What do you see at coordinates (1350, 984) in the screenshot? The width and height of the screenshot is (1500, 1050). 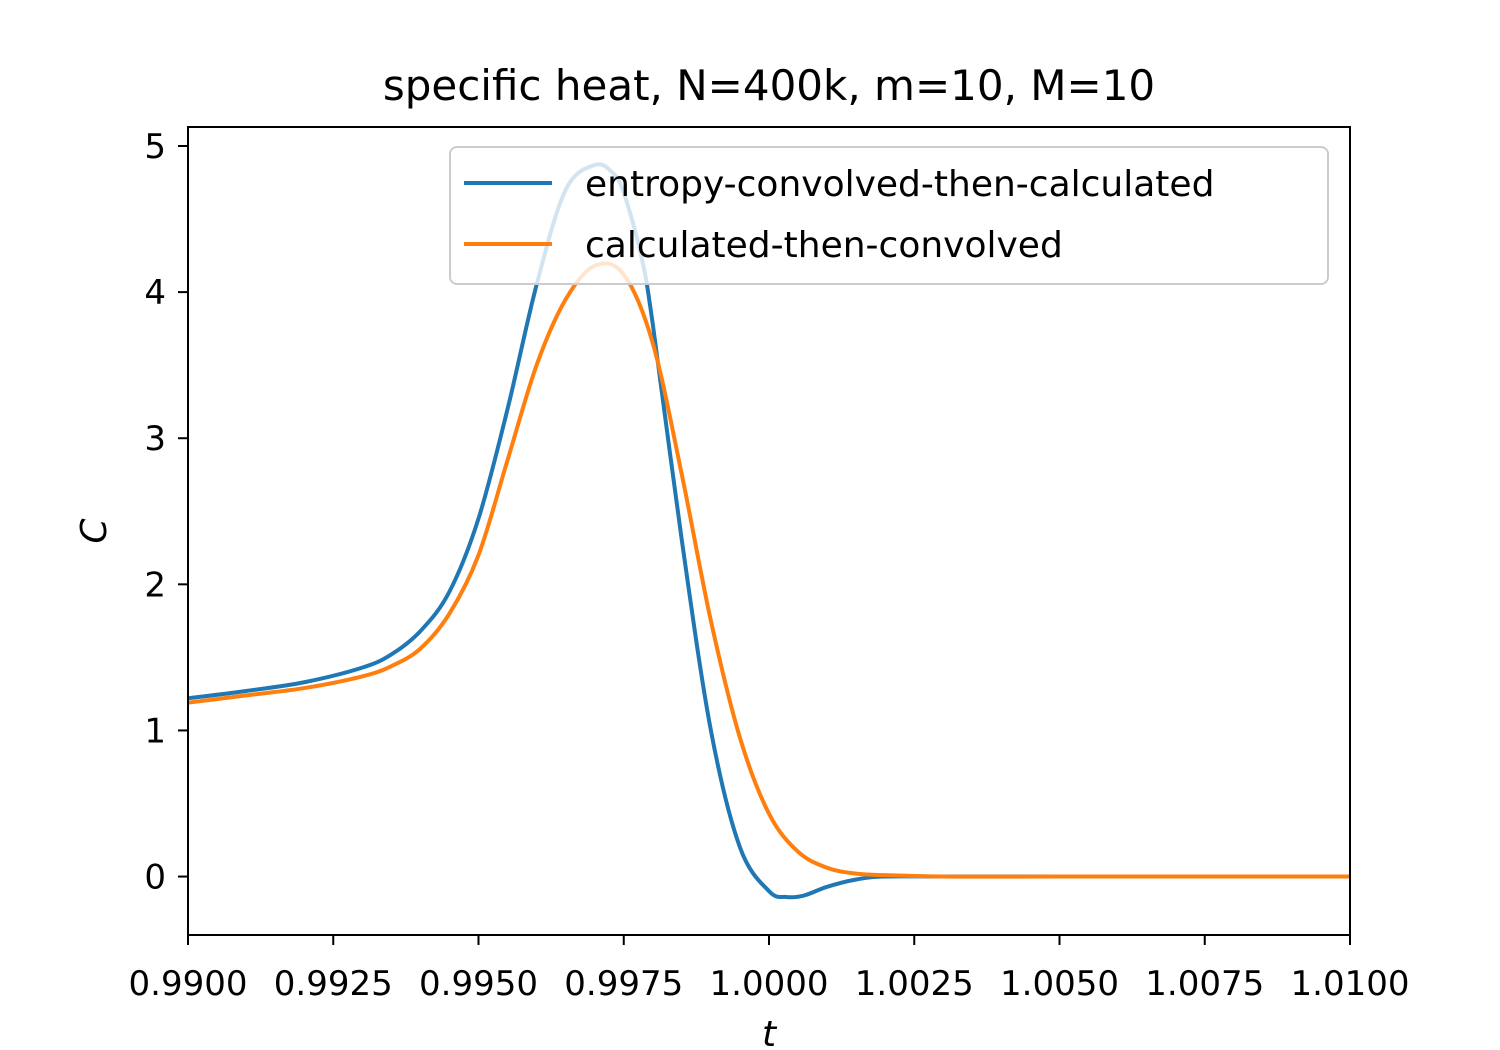 I see `x-tick-label: 1.0100` at bounding box center [1350, 984].